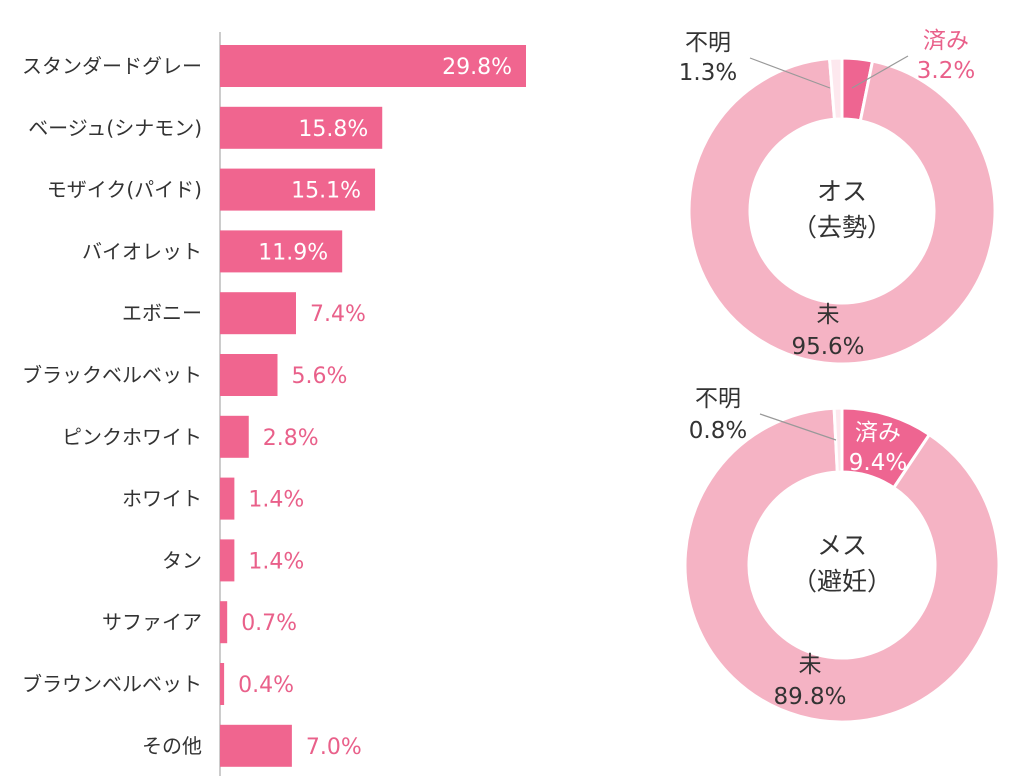  Describe the element at coordinates (718, 399) in the screenshot. I see `data-label-female-unknown-name: 不明` at that location.